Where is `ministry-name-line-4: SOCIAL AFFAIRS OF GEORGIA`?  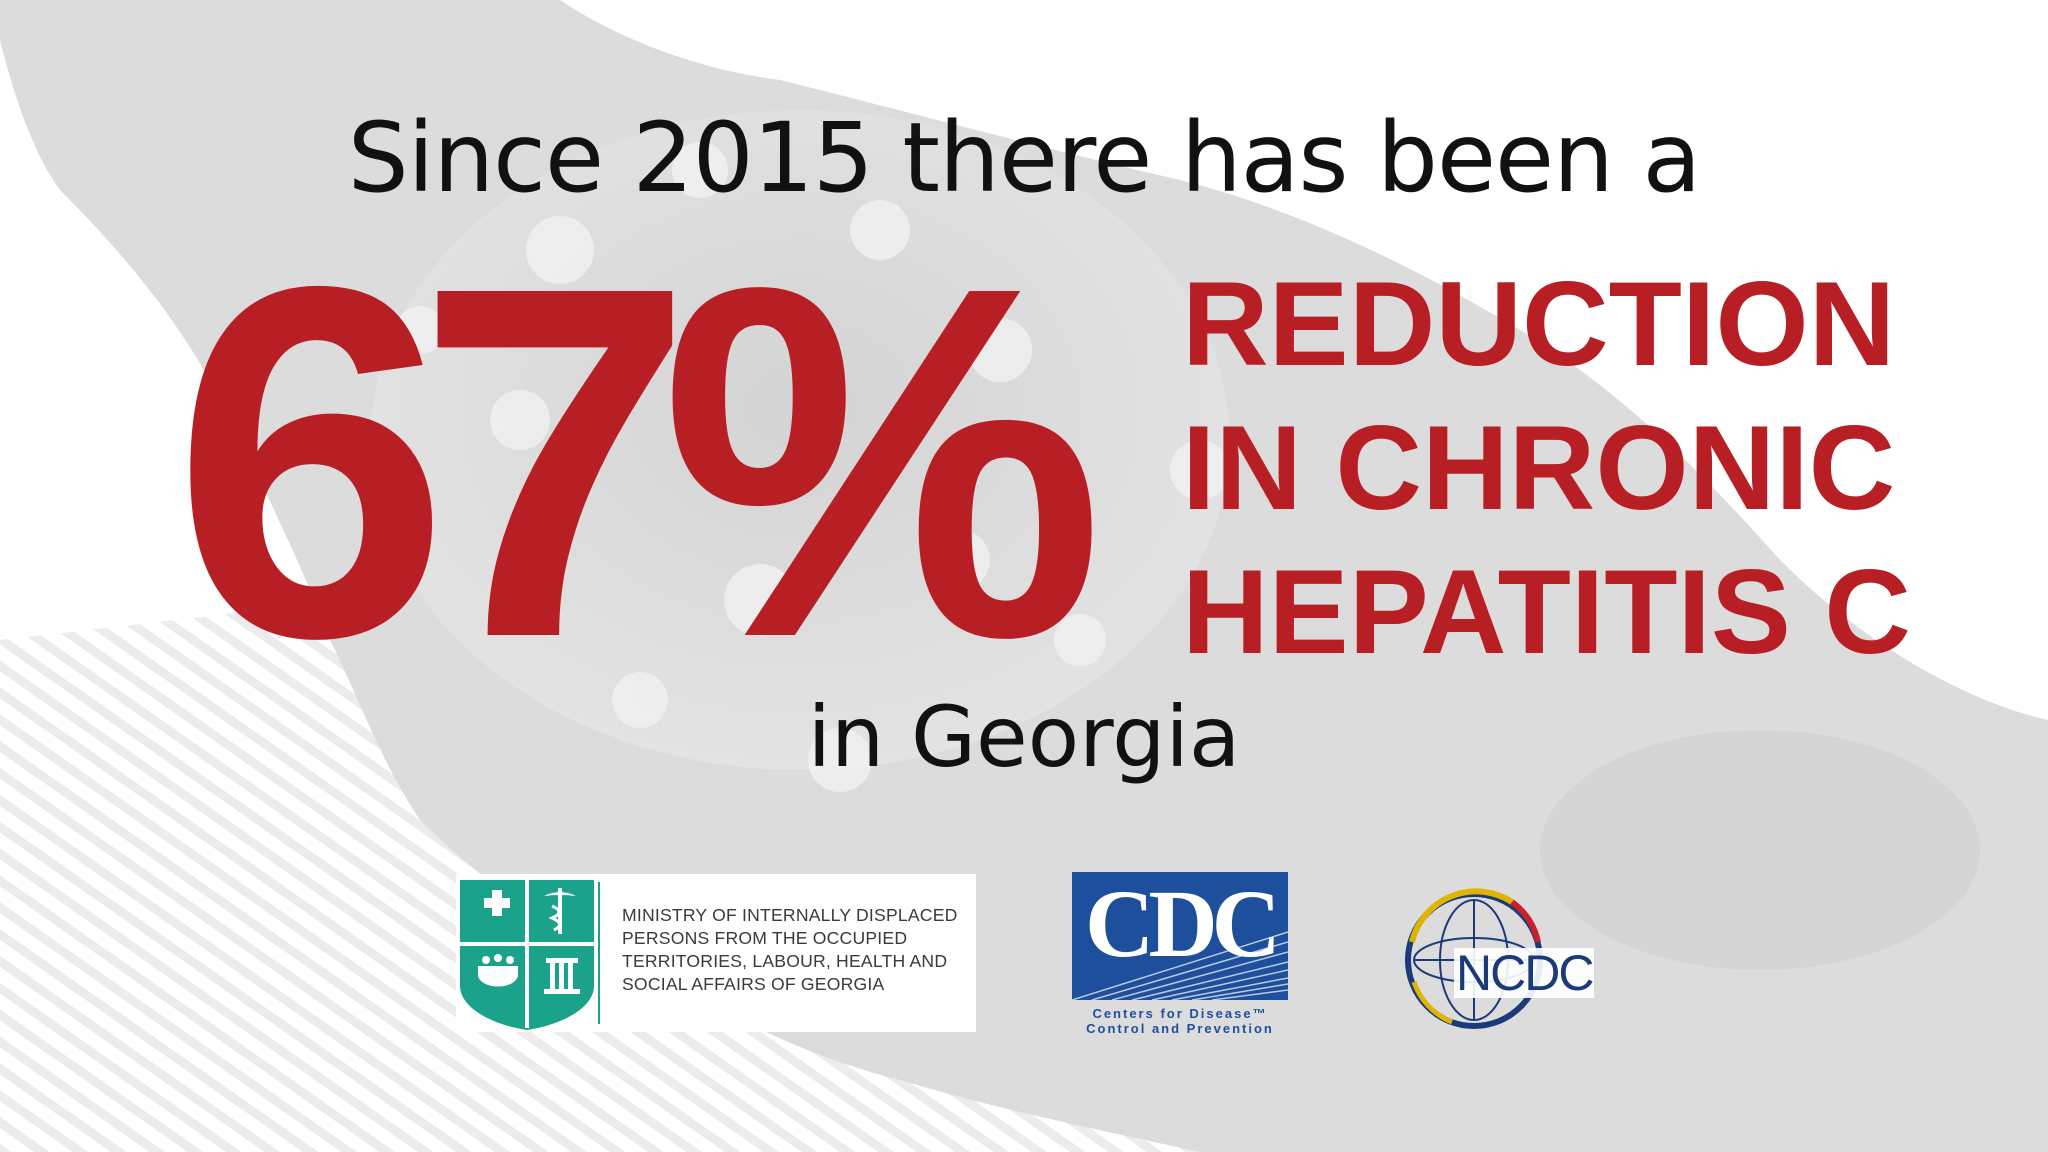
ministry-name-line-4: SOCIAL AFFAIRS OF GEORGIA is located at coordinates (753, 984).